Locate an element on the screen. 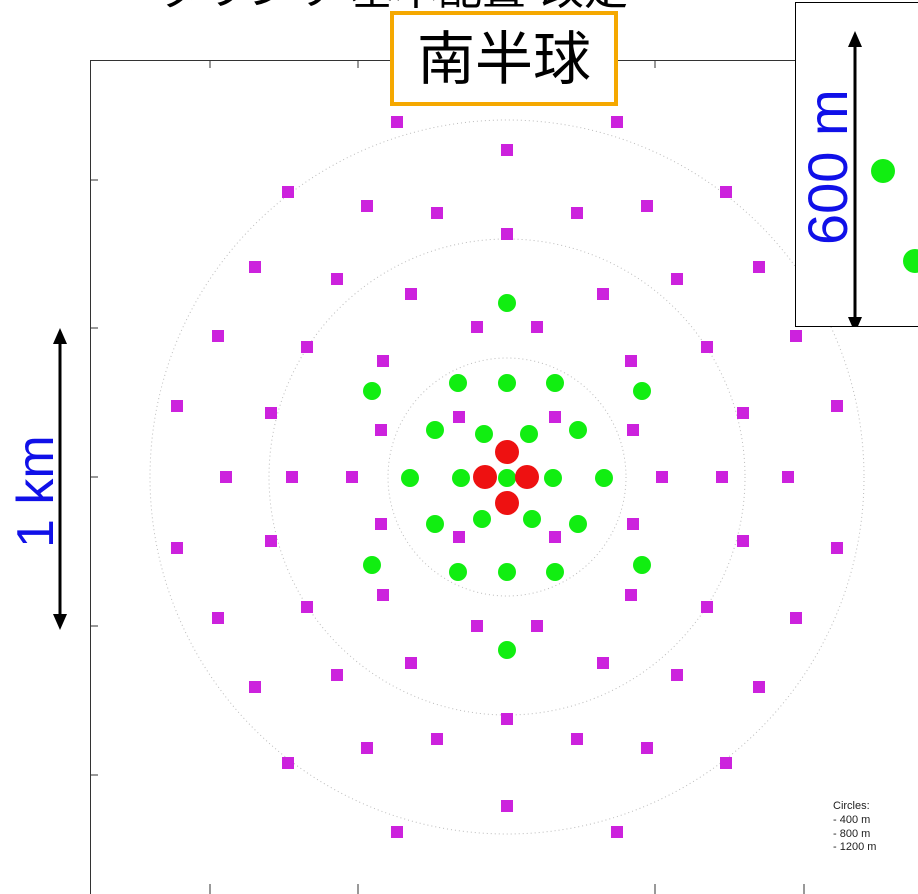 Image resolution: width=918 pixels, height=894 pixels. one-km-scale-arrow is located at coordinates (60, 479).